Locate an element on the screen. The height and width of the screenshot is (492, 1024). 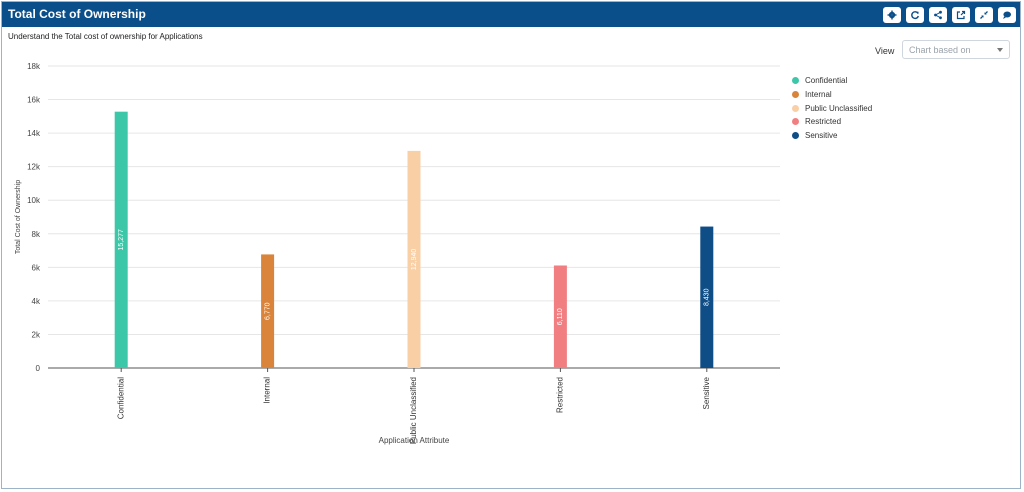
bar-data-label: 15,277 is located at coordinates (121, 240).